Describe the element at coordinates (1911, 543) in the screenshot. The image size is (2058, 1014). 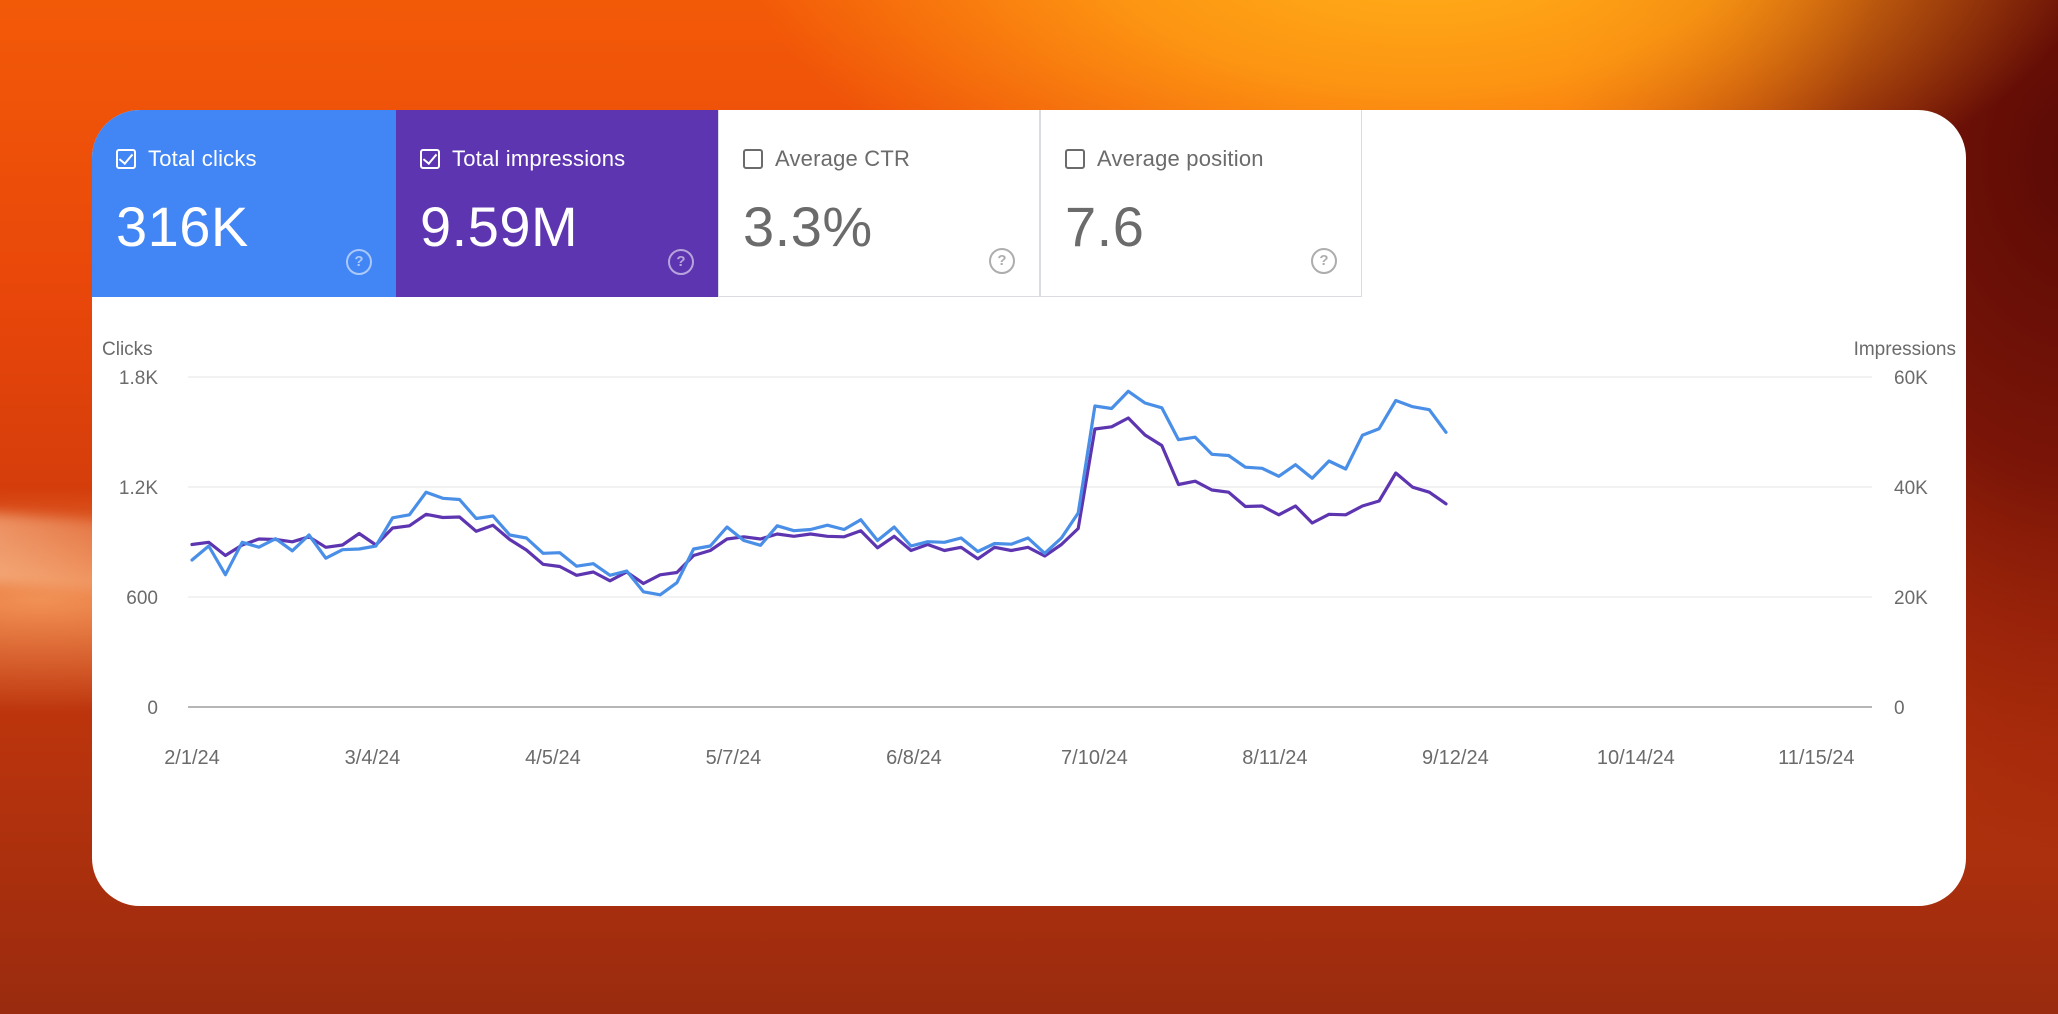
I see `right-axis-ticks: 0 20K 40K 60K` at that location.